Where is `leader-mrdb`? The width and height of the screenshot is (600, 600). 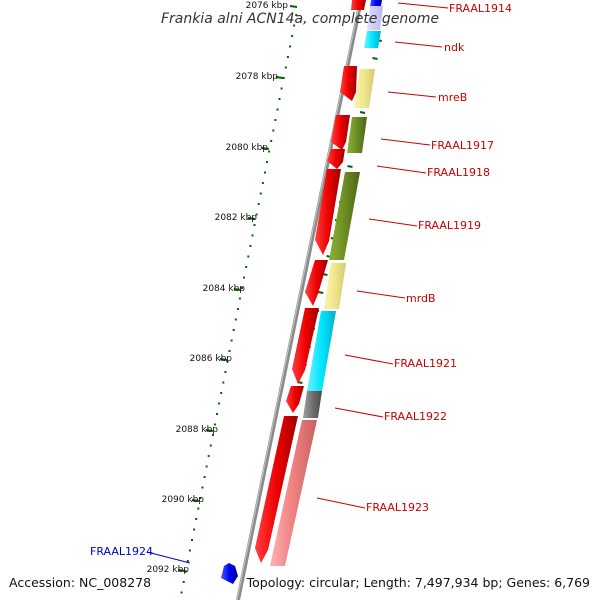 leader-mrdb is located at coordinates (381, 294).